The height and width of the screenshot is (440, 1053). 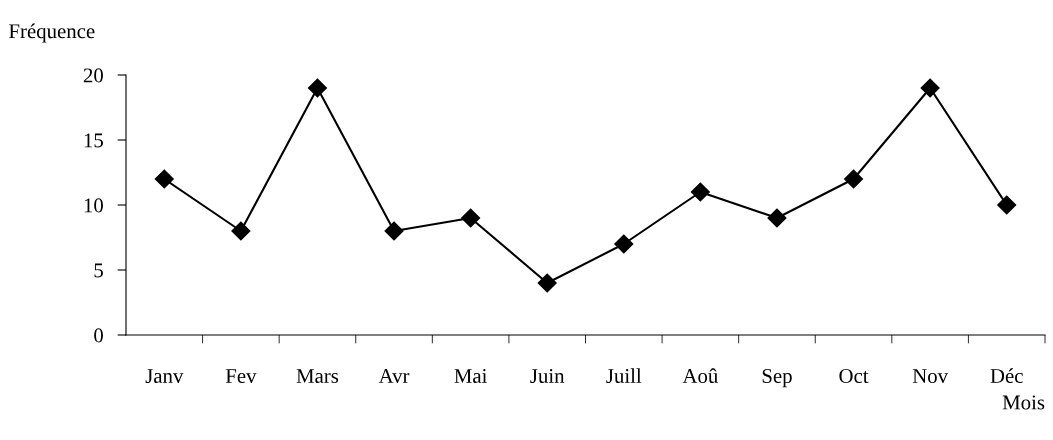 I want to click on y-tick-label: 20, so click(x=93, y=75).